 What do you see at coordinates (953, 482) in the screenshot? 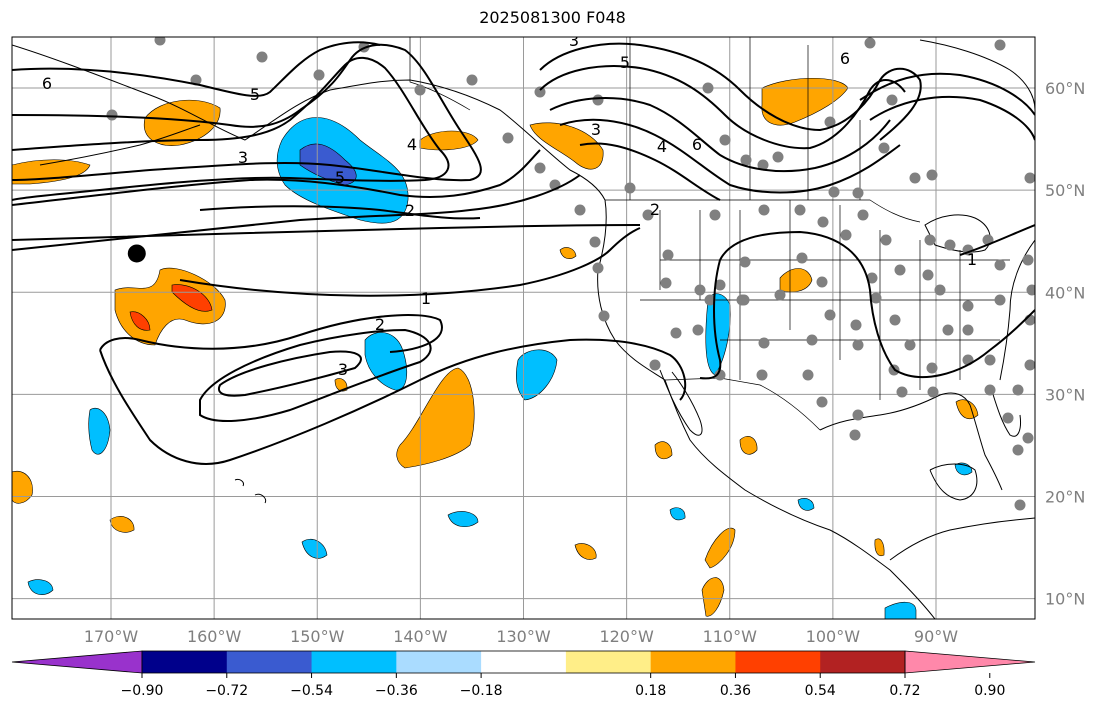
I see `yucatan` at bounding box center [953, 482].